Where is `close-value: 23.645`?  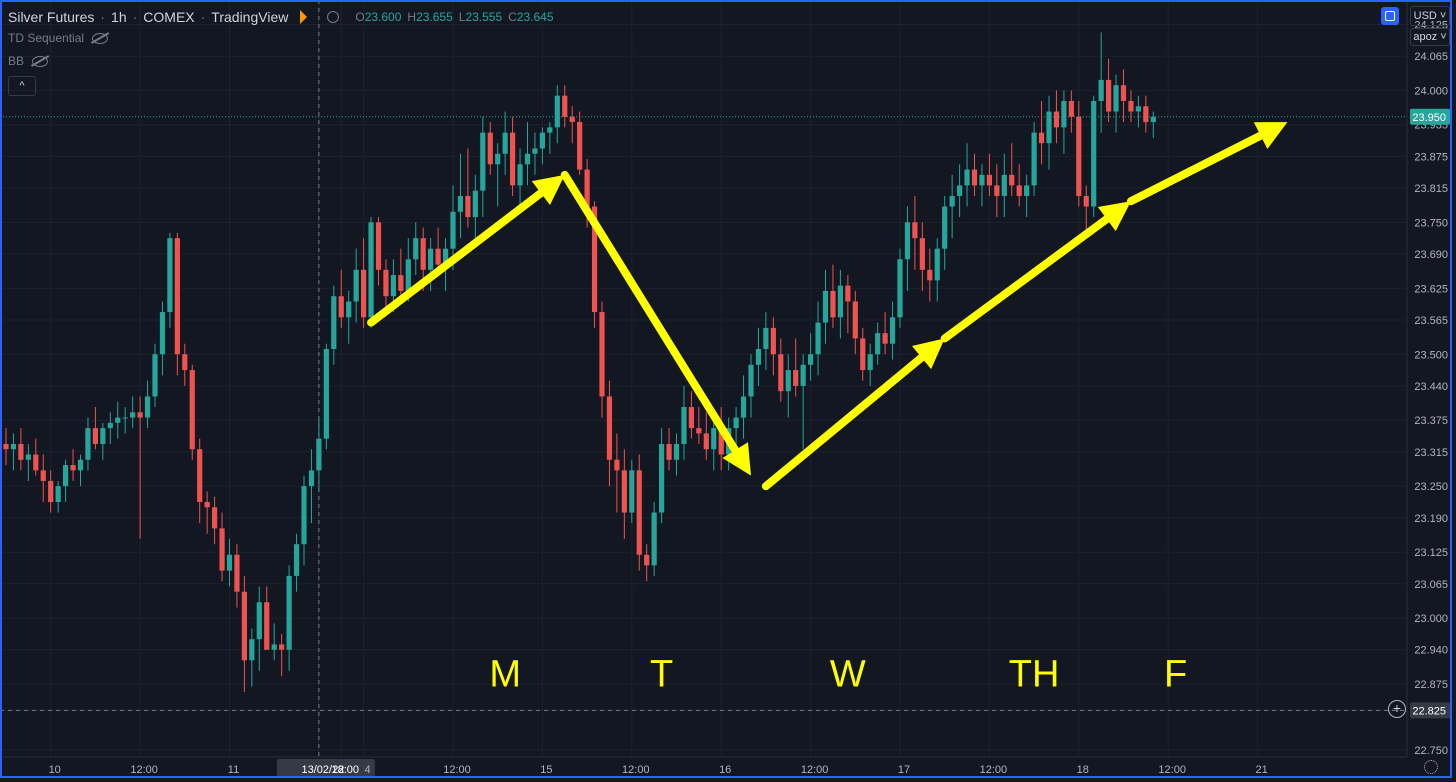 close-value: 23.645 is located at coordinates (535, 17).